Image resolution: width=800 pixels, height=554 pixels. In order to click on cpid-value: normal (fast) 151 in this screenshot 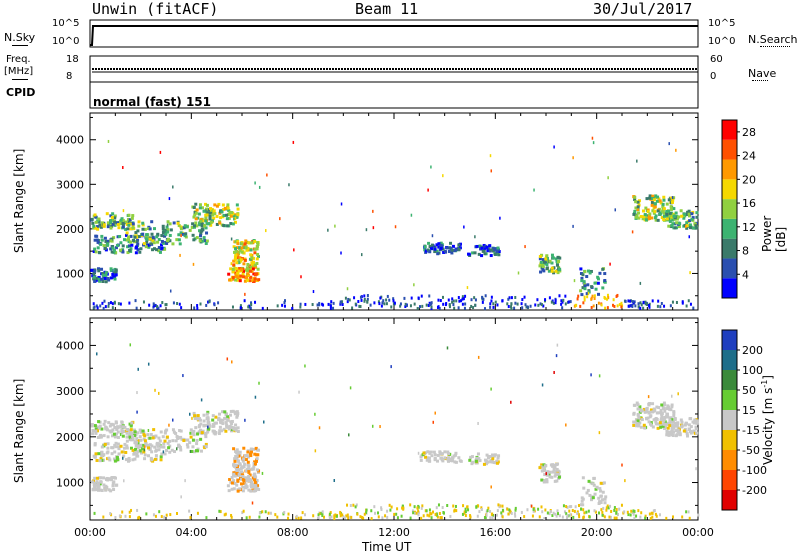, I will do `click(152, 102)`.